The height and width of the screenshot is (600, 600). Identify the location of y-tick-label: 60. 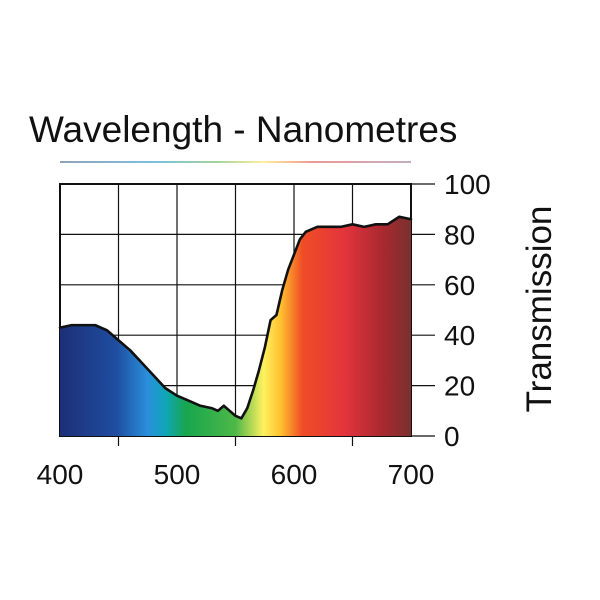
(459, 285).